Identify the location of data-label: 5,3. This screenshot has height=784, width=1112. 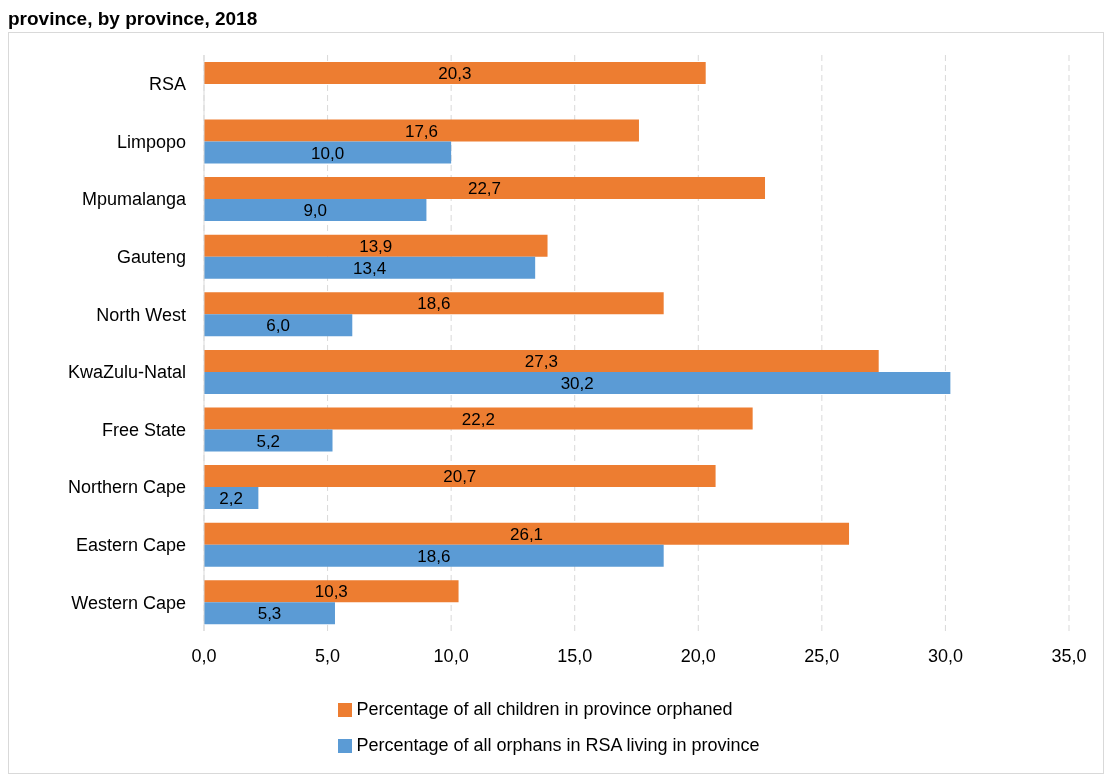
(269, 614).